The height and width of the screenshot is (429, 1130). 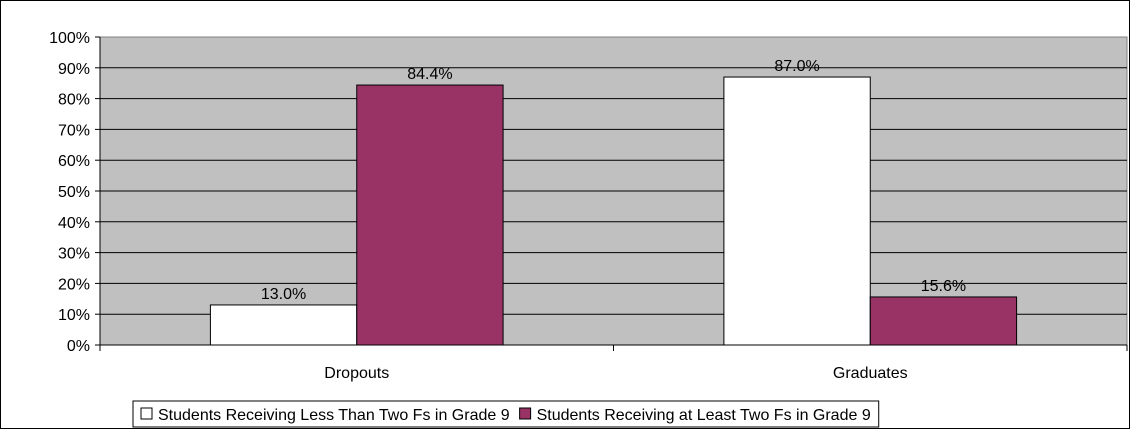 I want to click on y-tick-label: 0%, so click(x=78, y=346).